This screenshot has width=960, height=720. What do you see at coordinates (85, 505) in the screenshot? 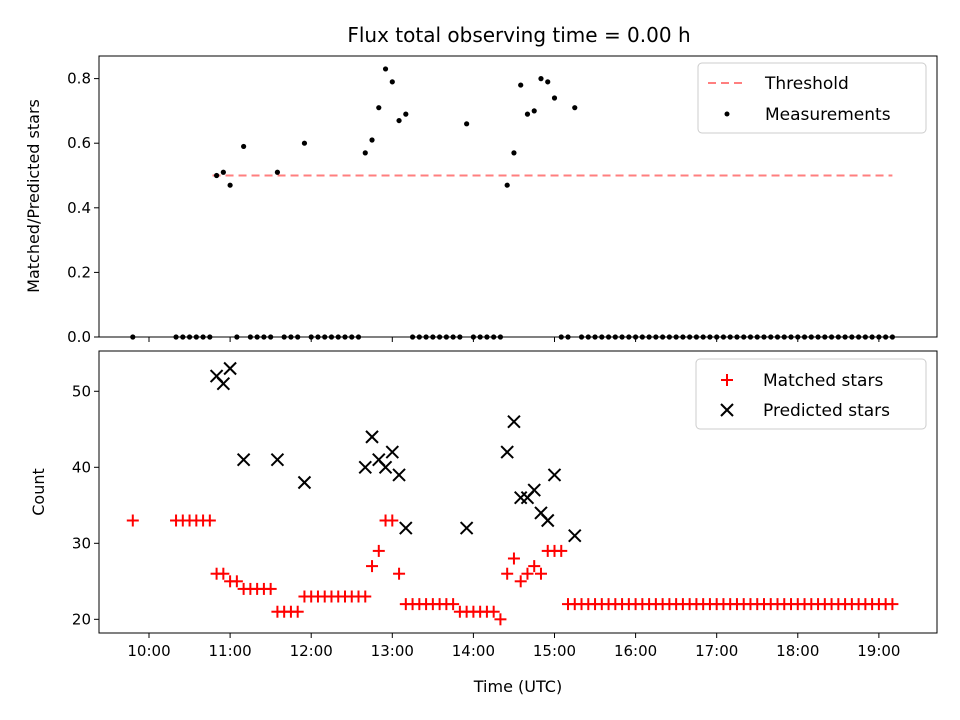
I see `count-y-axis: 20 30 40 50` at bounding box center [85, 505].